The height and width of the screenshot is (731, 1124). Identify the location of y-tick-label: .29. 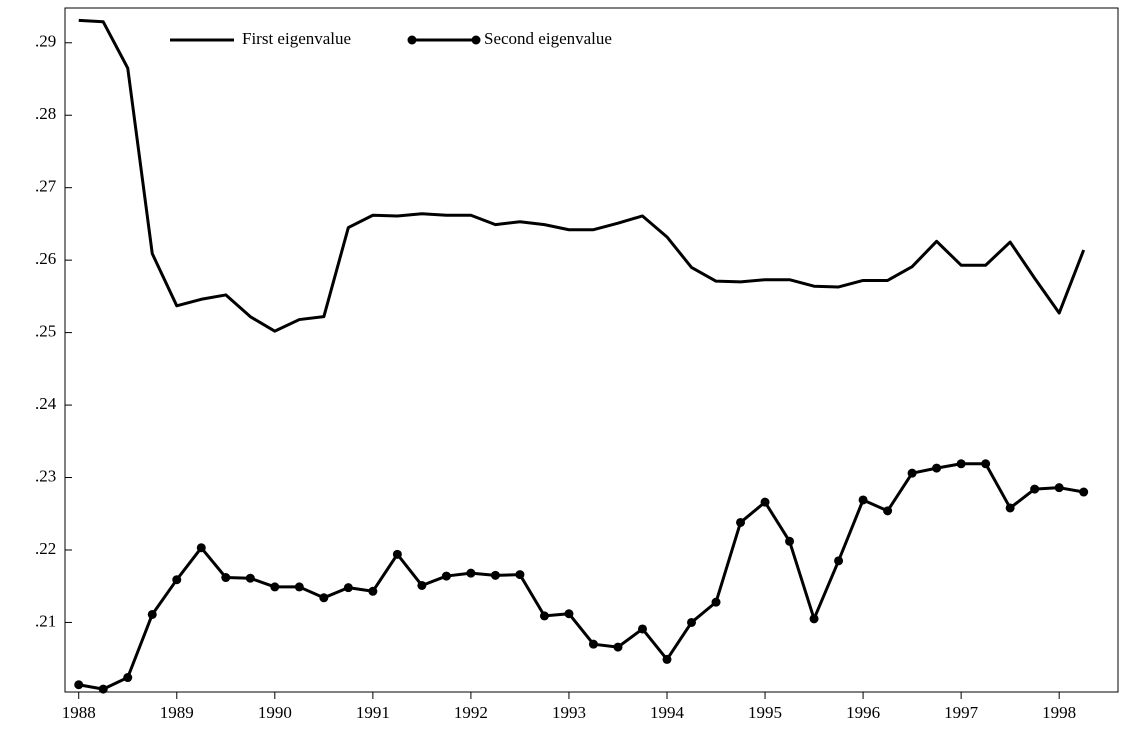
(45, 41).